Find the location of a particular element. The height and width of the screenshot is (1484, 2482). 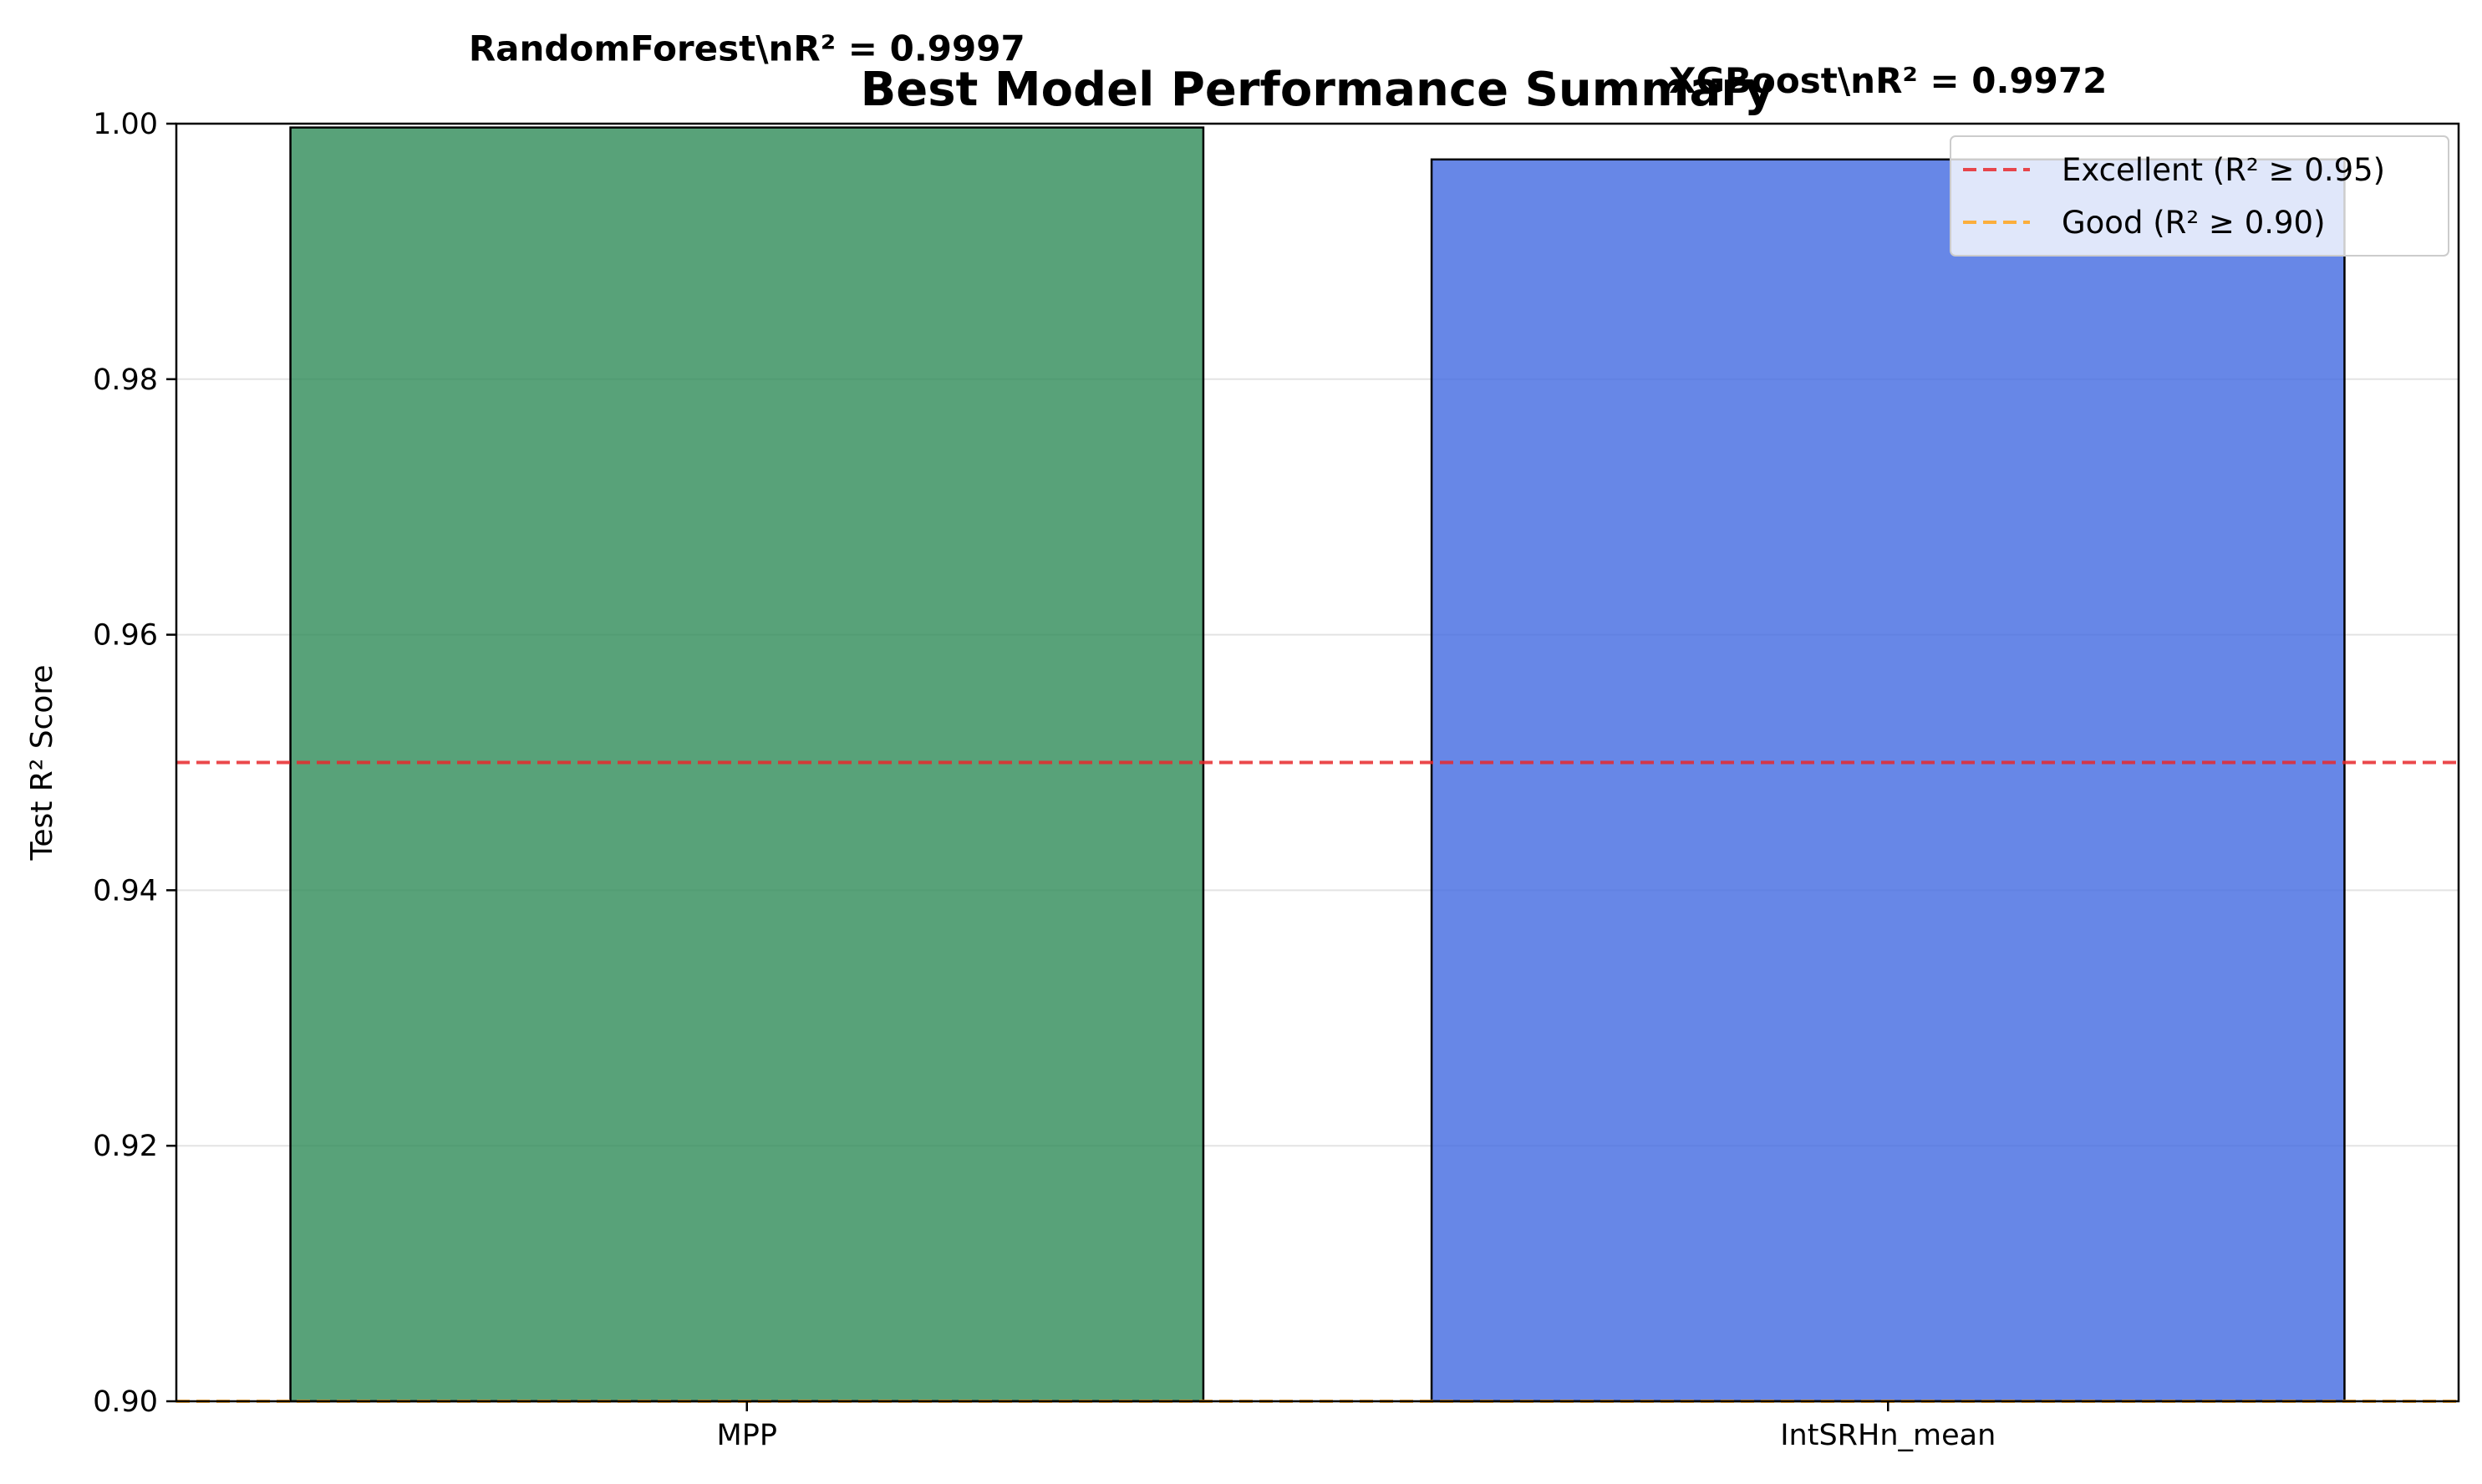

legend-label: Good (R² ≥ 0.90) is located at coordinates (2194, 223).